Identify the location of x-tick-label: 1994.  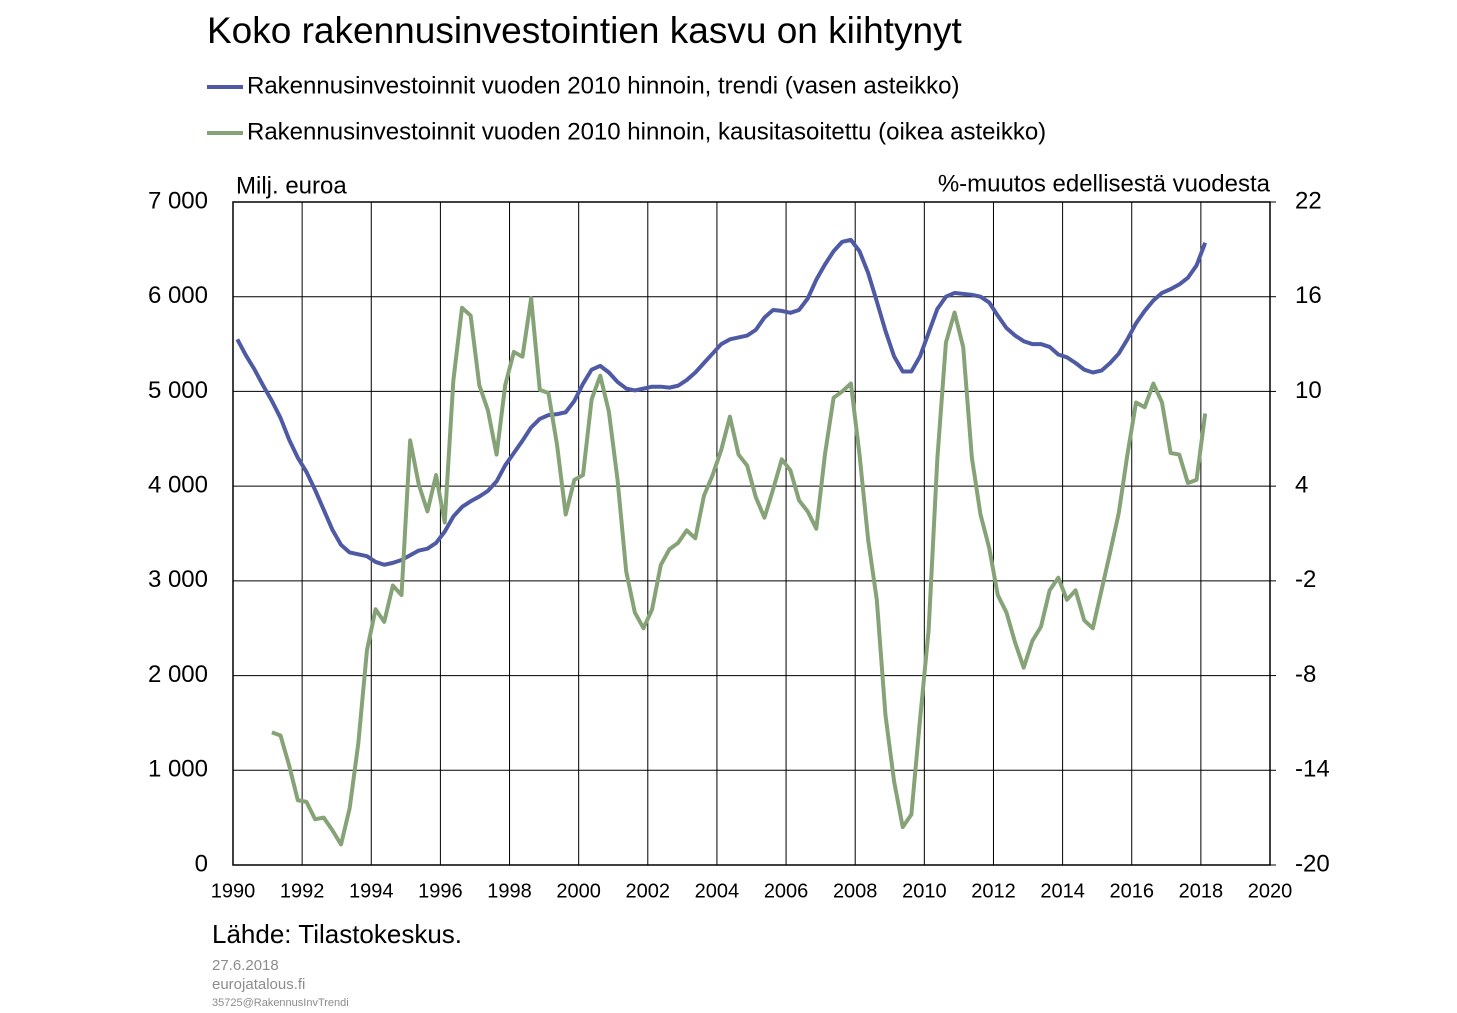
(371, 891).